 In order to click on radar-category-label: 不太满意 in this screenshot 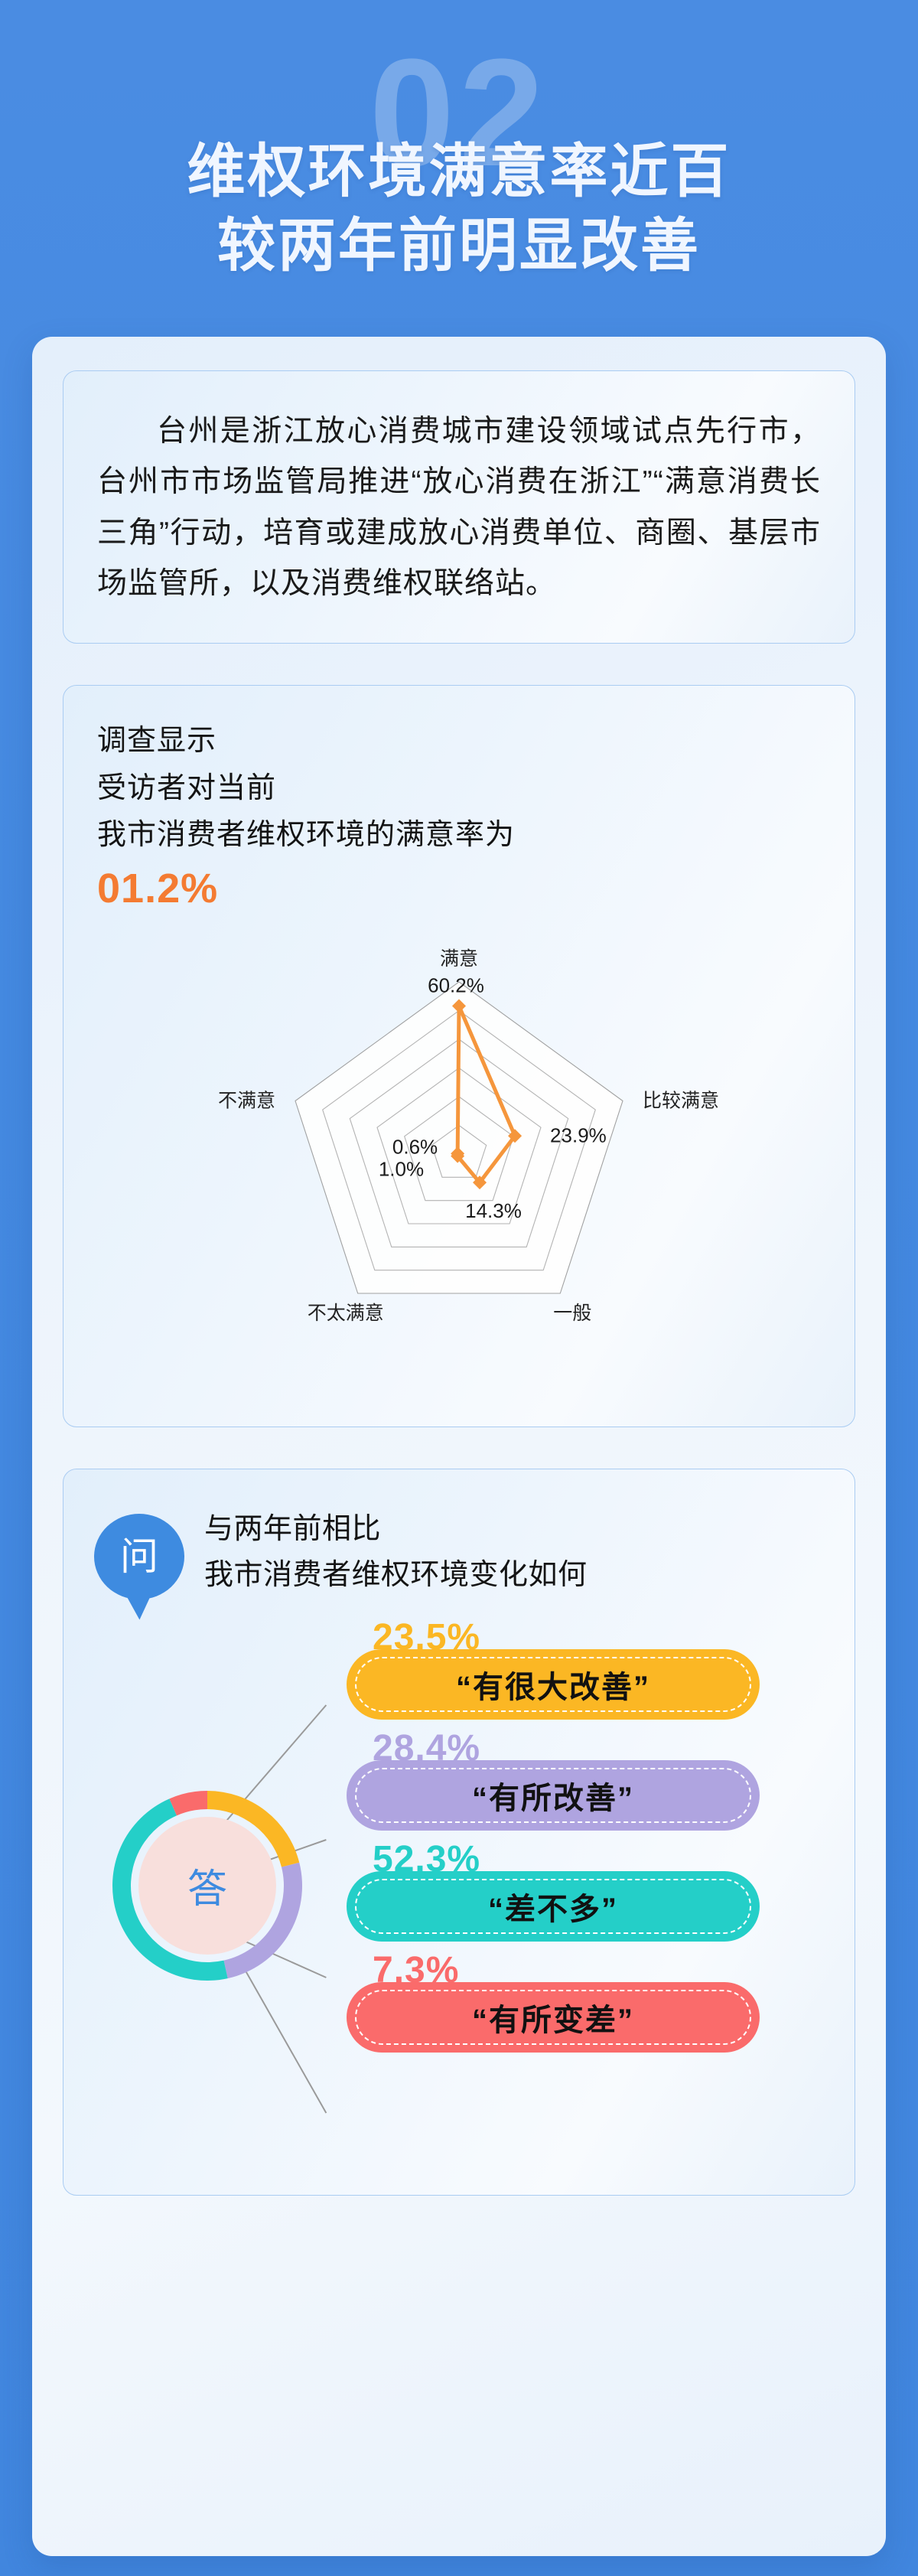, I will do `click(346, 1313)`.